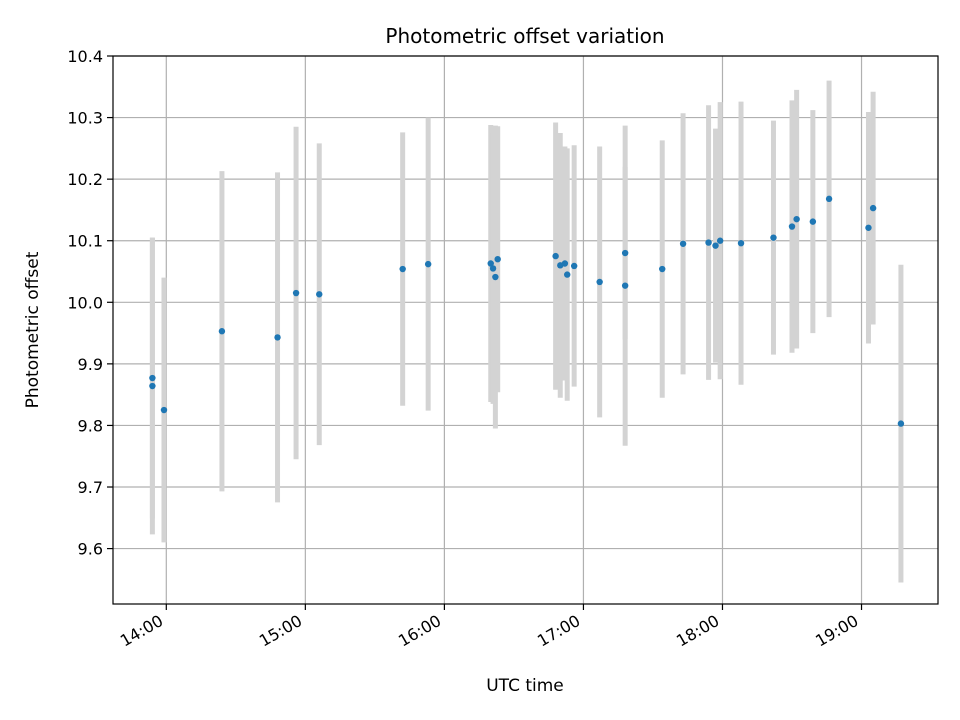 The width and height of the screenshot is (960, 720). Describe the element at coordinates (524, 36) in the screenshot. I see `chart-title: Photometric offset variation` at that location.